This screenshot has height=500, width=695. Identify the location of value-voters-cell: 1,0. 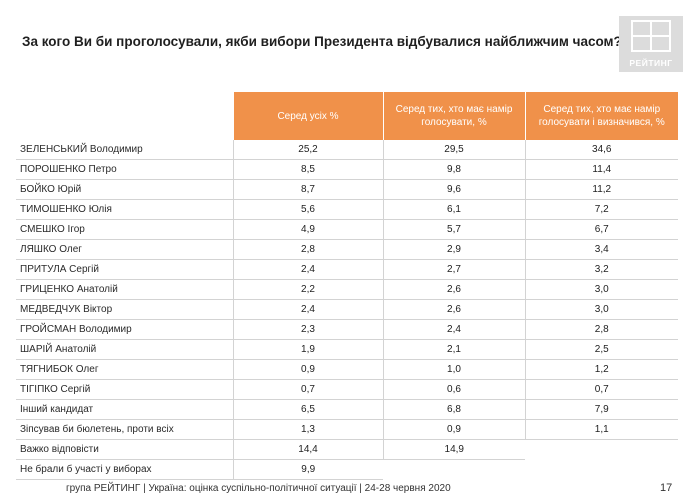
(453, 369).